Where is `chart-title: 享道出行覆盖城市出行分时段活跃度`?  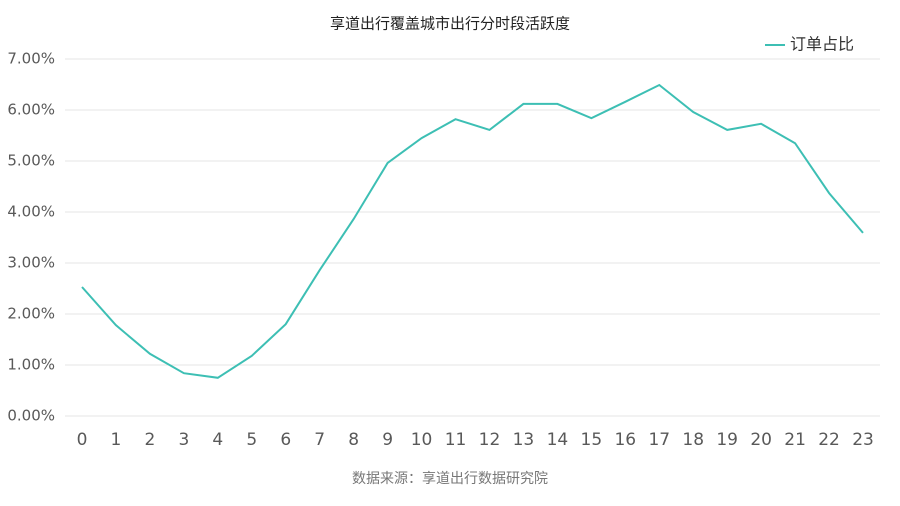
chart-title: 享道出行覆盖城市出行分时段活跃度 is located at coordinates (450, 24).